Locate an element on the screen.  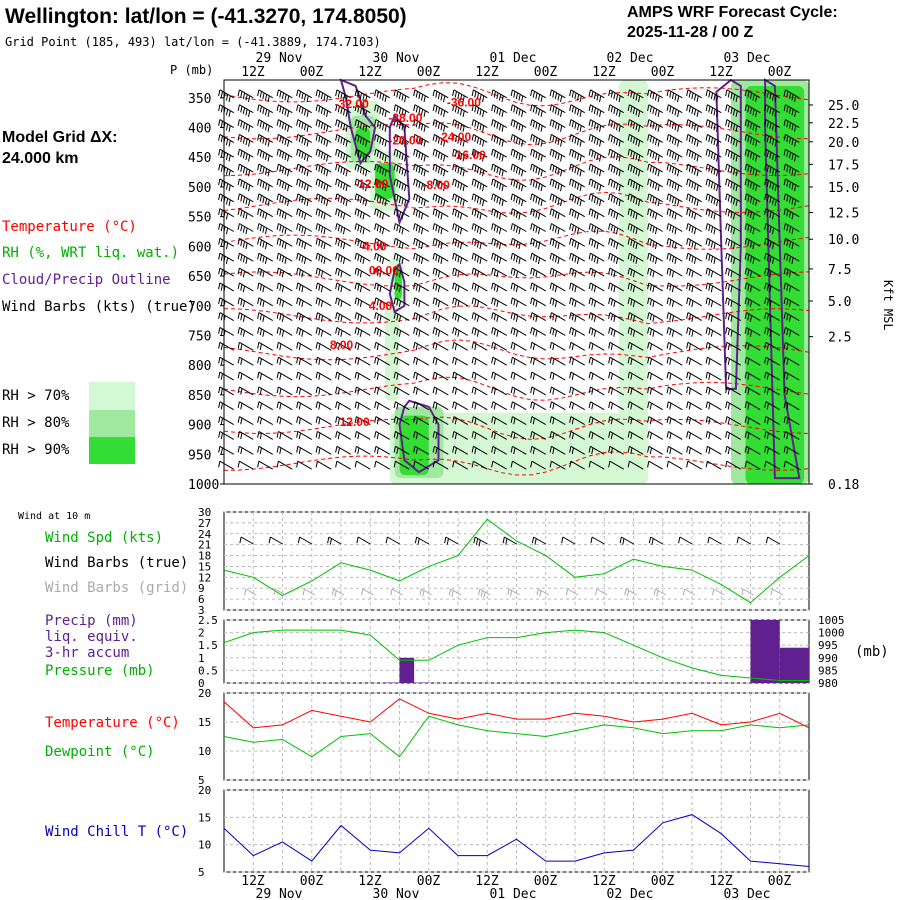
legend-precip-l3: 3-hr accum is located at coordinates (87, 653).